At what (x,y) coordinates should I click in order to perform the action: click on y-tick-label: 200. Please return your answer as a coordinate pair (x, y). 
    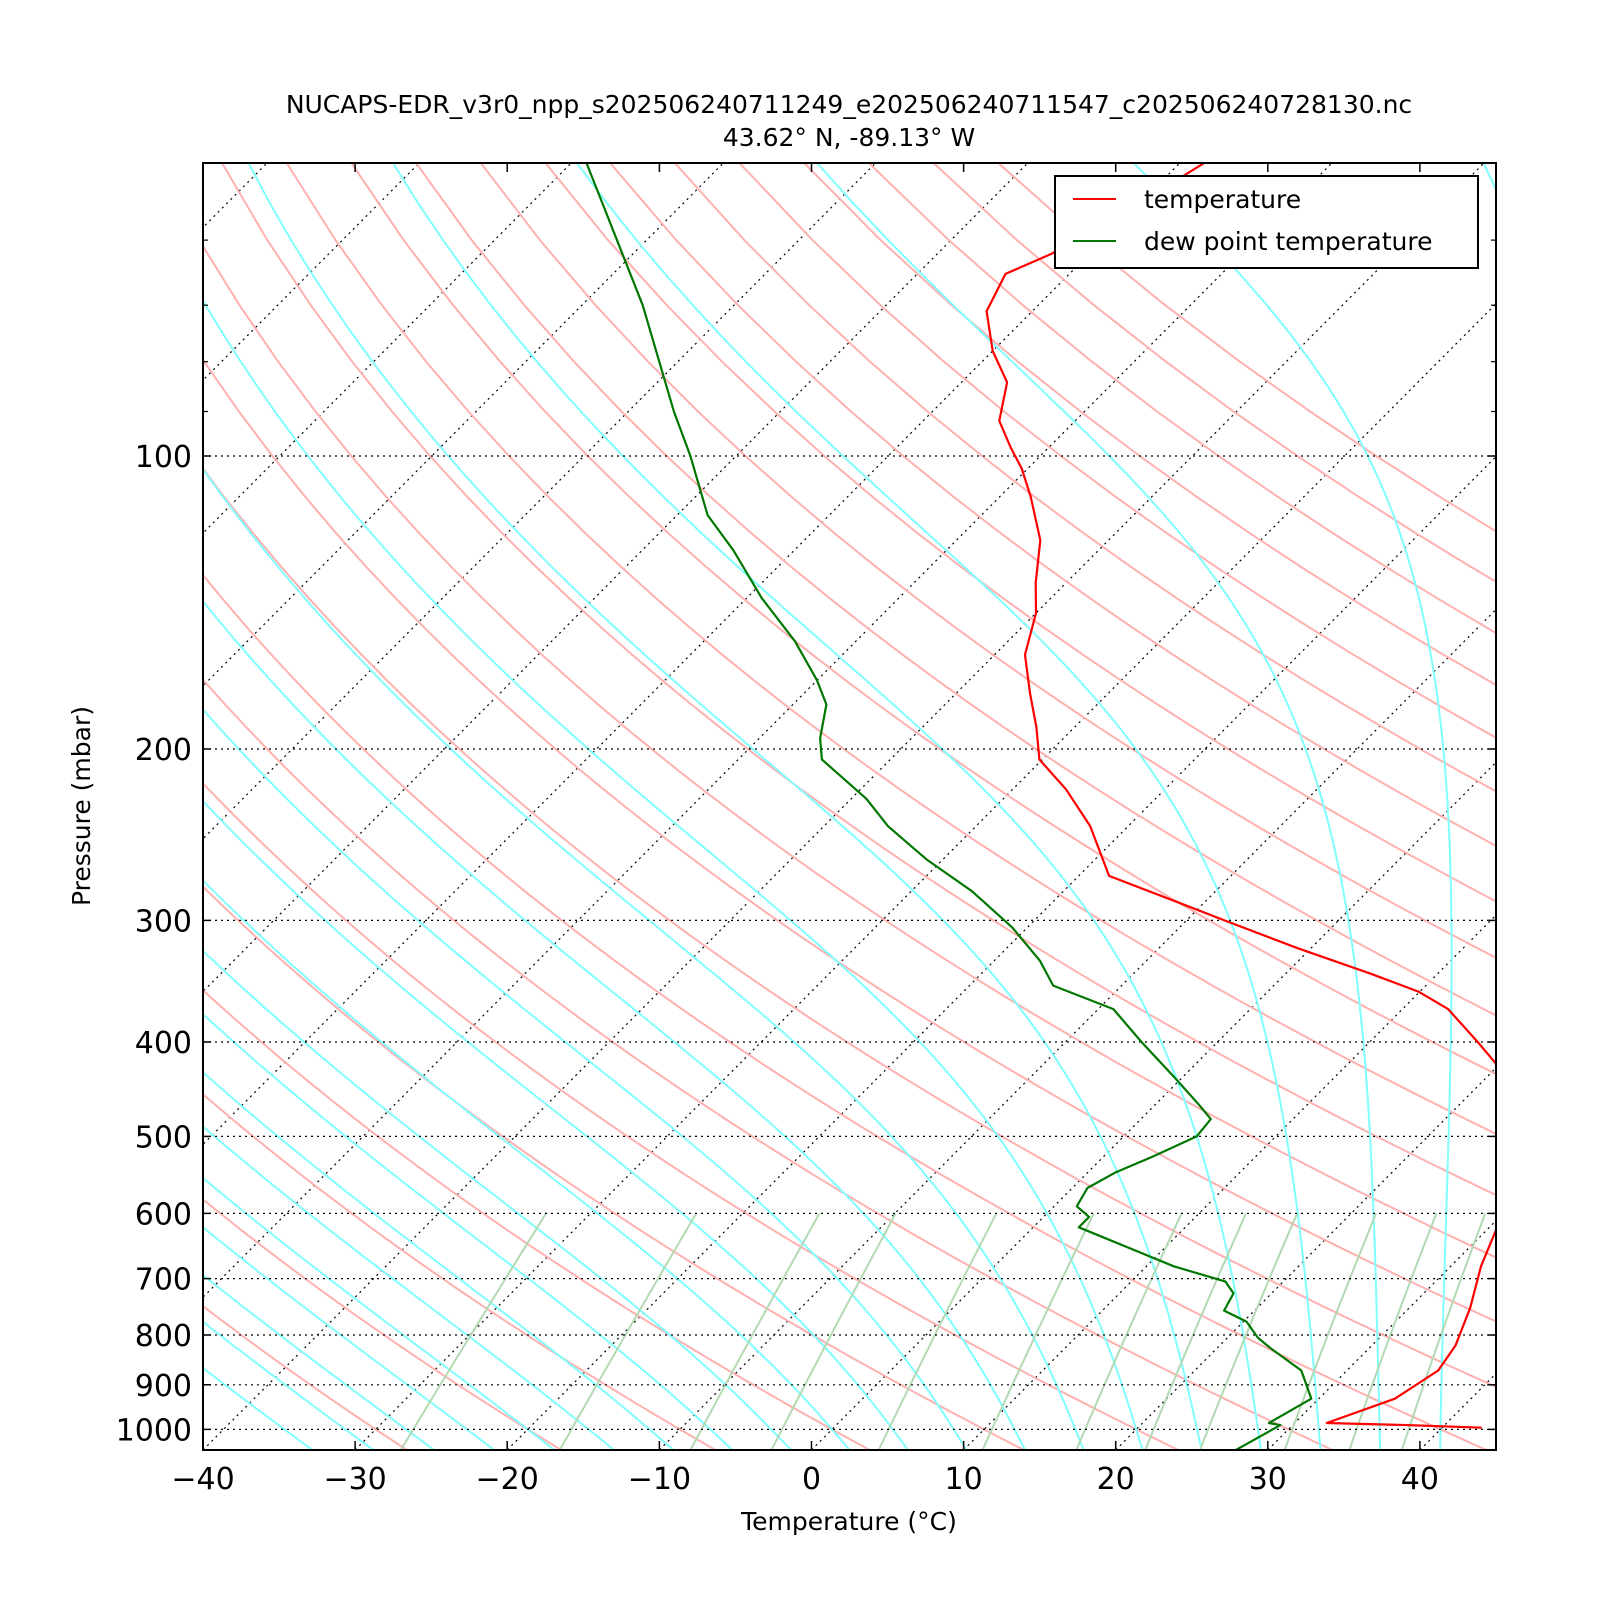
    Looking at the image, I should click on (163, 750).